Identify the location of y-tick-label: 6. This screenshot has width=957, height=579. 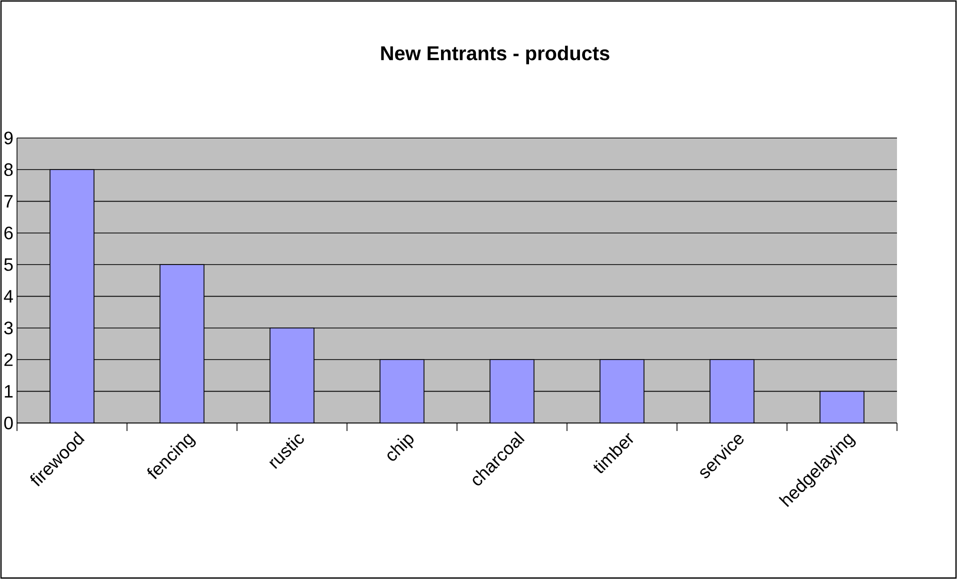
(8, 233).